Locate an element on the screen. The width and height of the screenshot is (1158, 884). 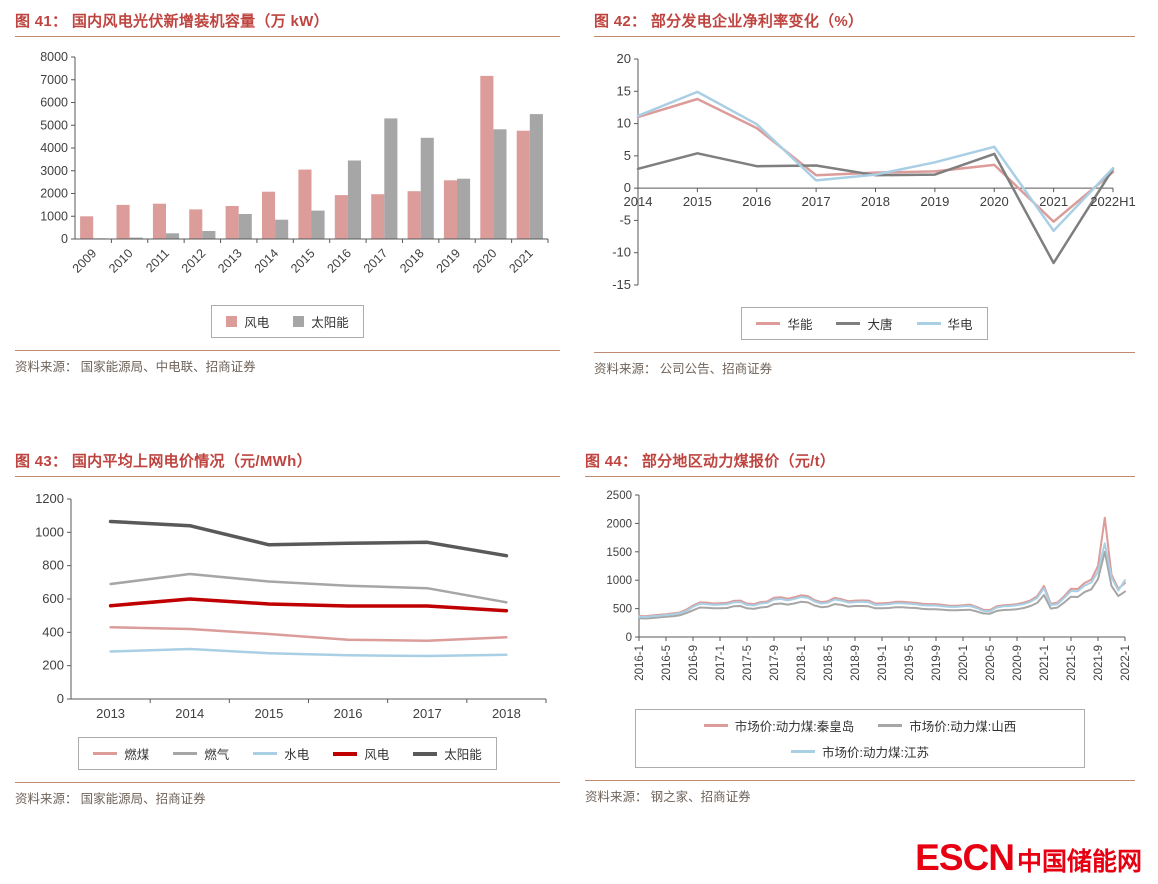
svg-text: 2022H1 is located at coordinates (1113, 201).